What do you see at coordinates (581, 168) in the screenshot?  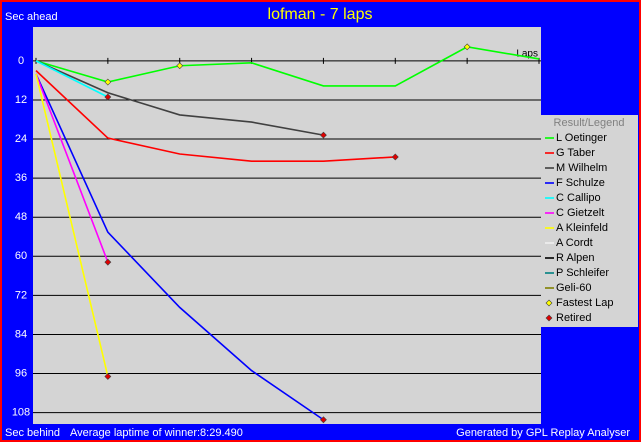 I see `legend-label: M Wilhelm` at bounding box center [581, 168].